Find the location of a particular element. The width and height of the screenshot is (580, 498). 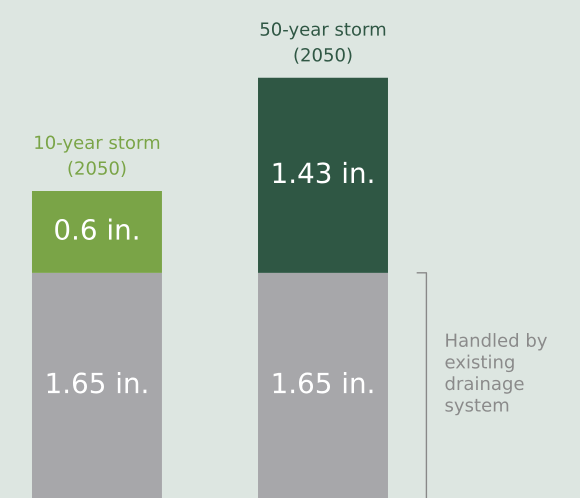

annotation: Handled by existing drainage system is located at coordinates (496, 374).